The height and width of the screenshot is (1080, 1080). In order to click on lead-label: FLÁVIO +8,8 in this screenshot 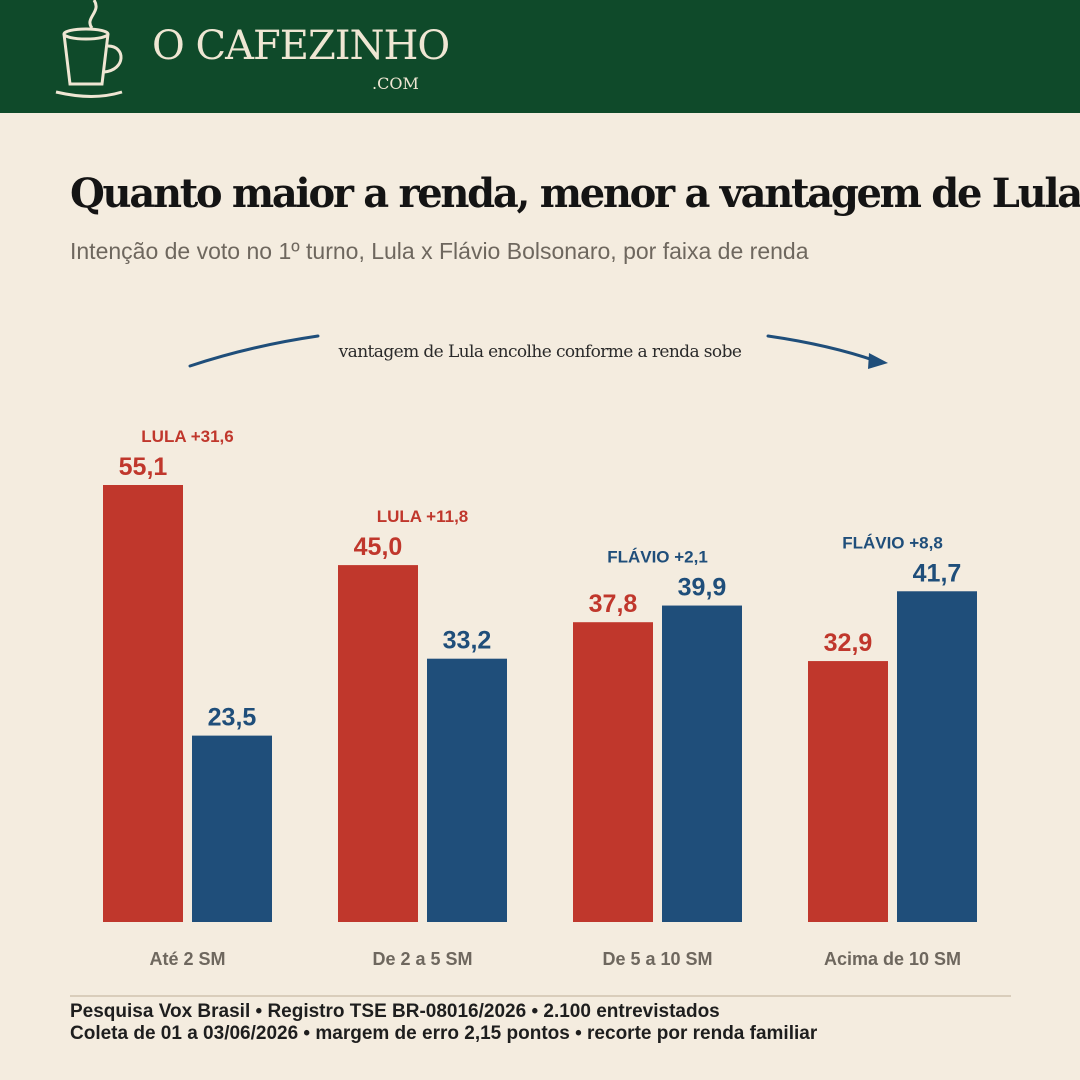, I will do `click(892, 542)`.